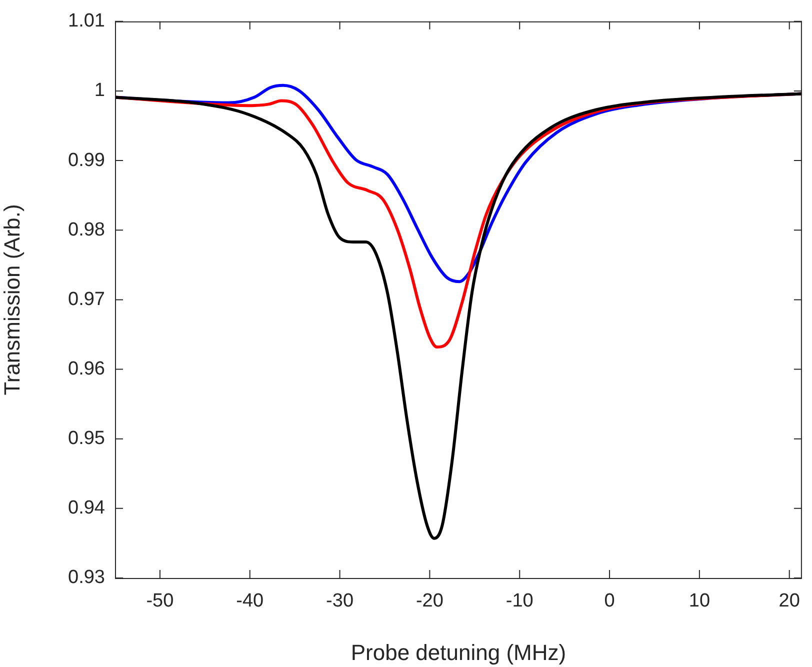  Describe the element at coordinates (87, 508) in the screenshot. I see `y-tick-label: 0.94` at that location.